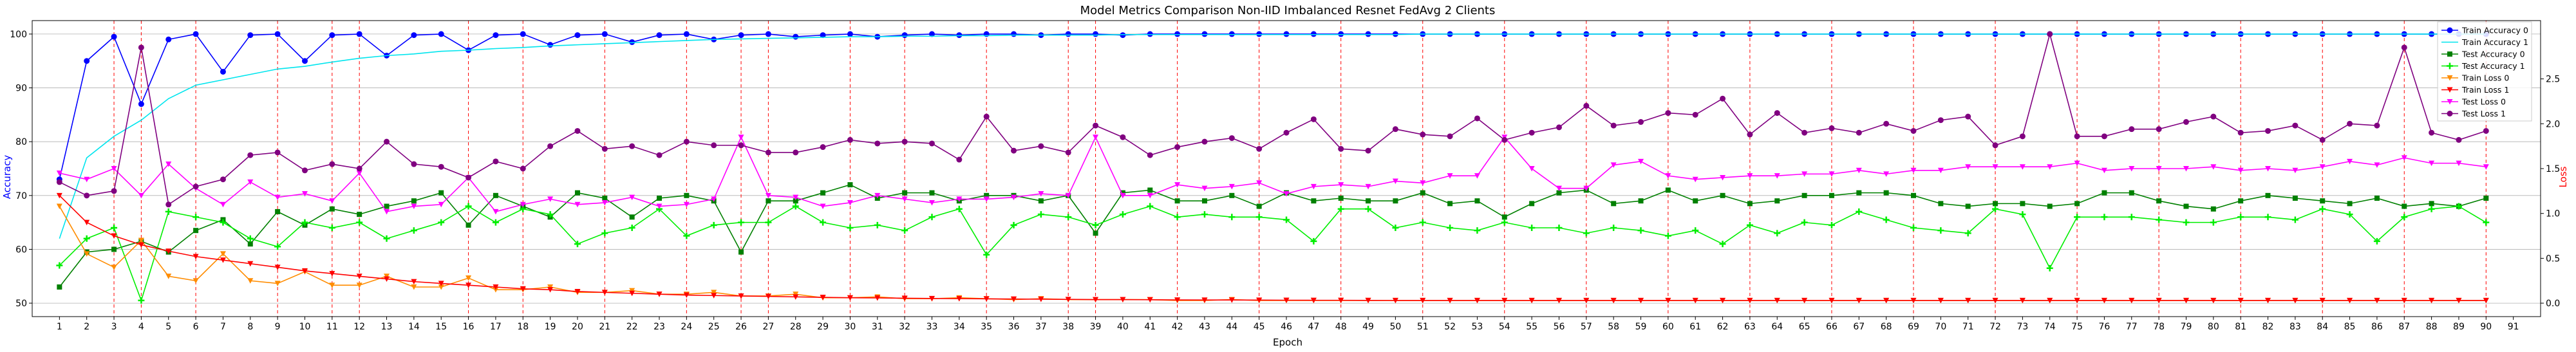 This screenshot has height=352, width=2576. Describe the element at coordinates (523, 327) in the screenshot. I see `x-tick-label: 18` at that location.